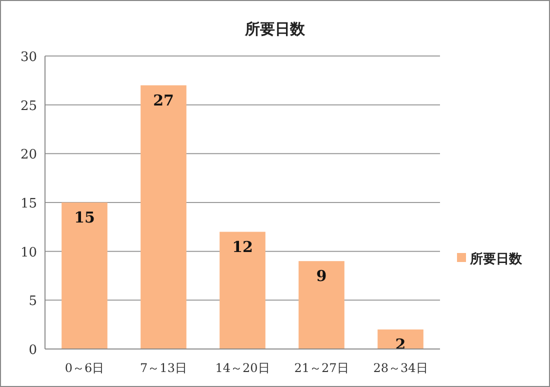 This screenshot has height=387, width=550. What do you see at coordinates (321, 276) in the screenshot?
I see `data-label: 9` at bounding box center [321, 276].